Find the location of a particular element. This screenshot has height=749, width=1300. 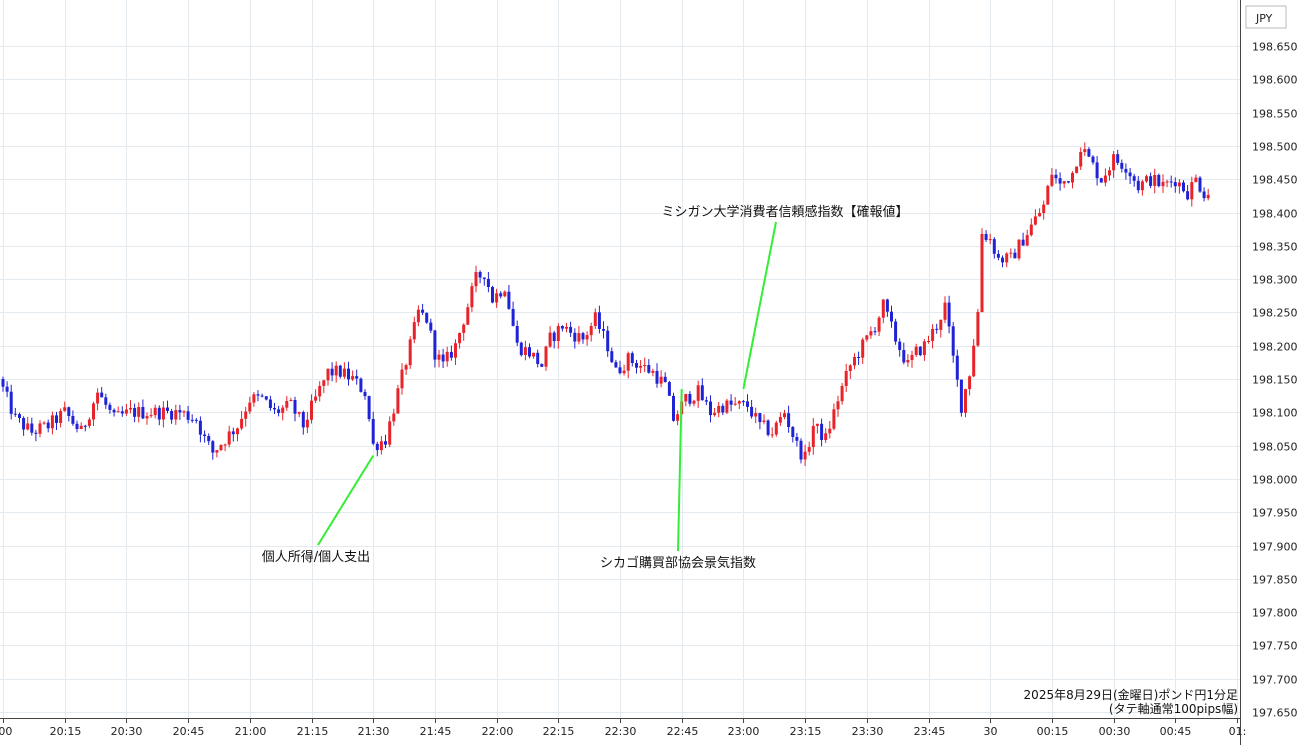

y-tick-label: 198.650 is located at coordinates (1275, 47).